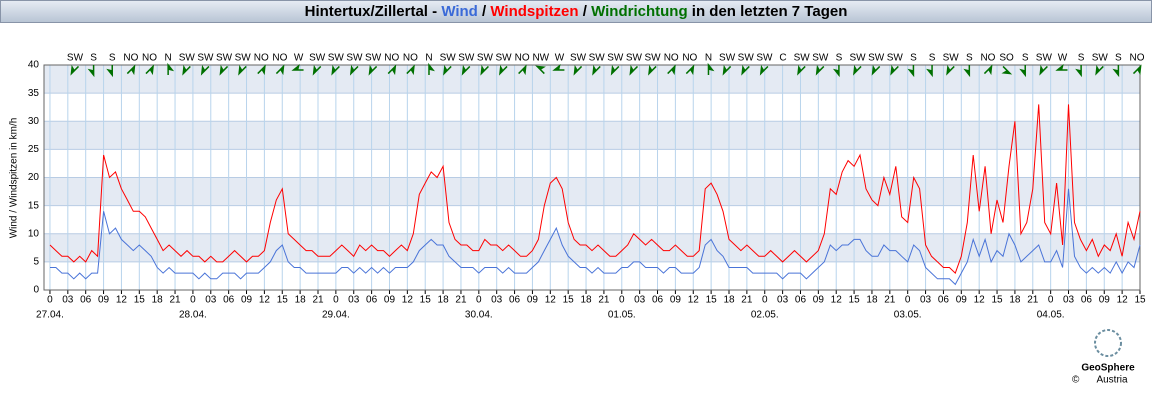 The image size is (1152, 400). Describe the element at coordinates (908, 315) in the screenshot. I see `date-label: 03.05.` at that location.